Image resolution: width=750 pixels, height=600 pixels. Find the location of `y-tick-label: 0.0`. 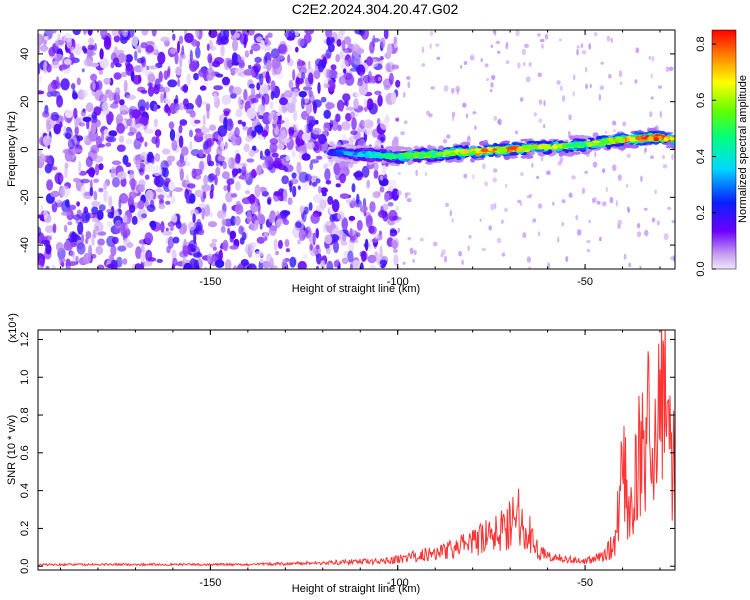

y-tick-label: 0.0 is located at coordinates (25, 566).